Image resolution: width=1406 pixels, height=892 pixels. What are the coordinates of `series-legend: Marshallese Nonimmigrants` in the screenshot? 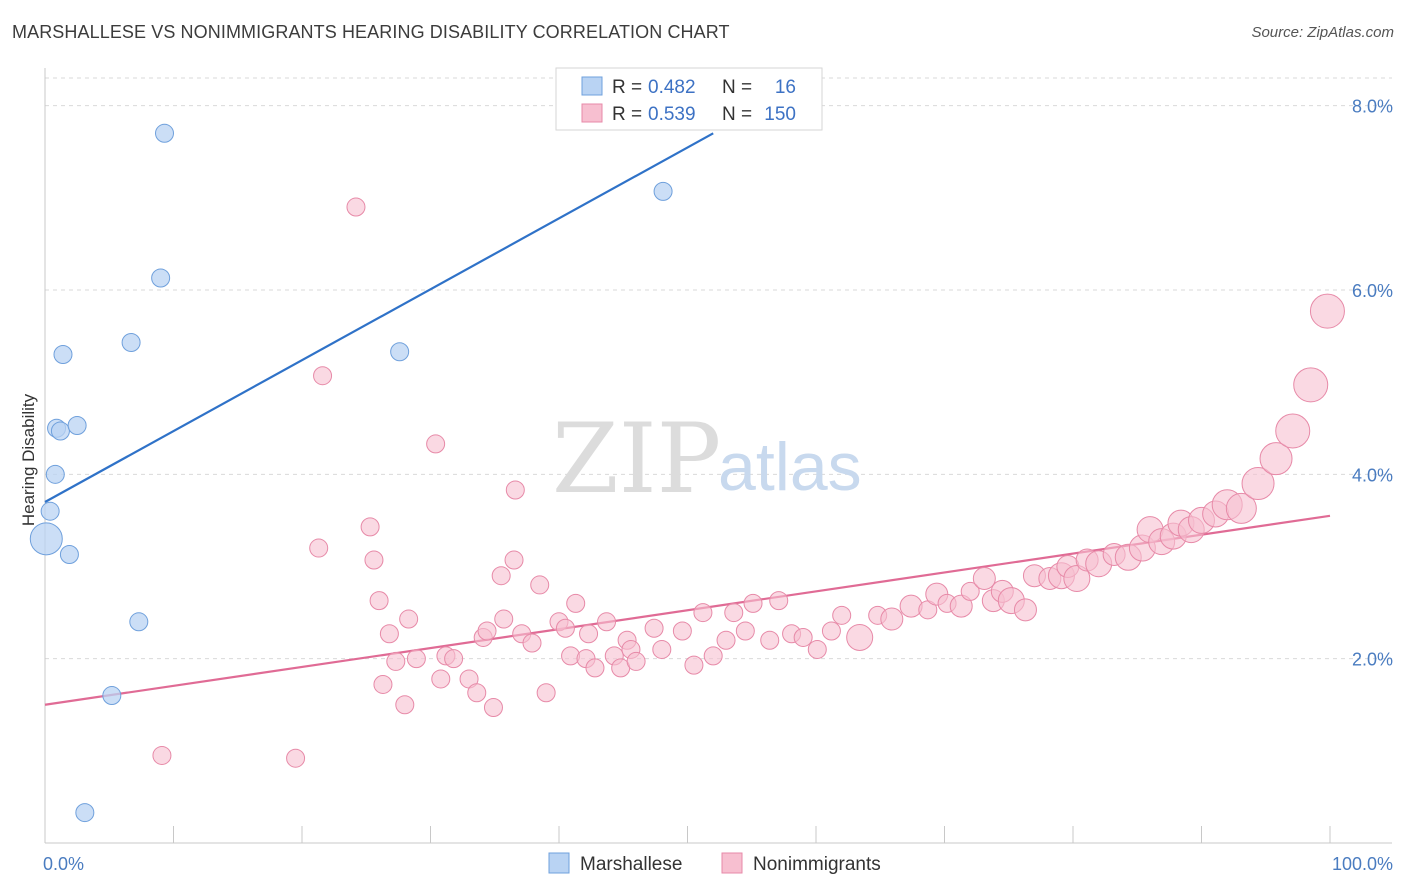 It's located at (714, 863).